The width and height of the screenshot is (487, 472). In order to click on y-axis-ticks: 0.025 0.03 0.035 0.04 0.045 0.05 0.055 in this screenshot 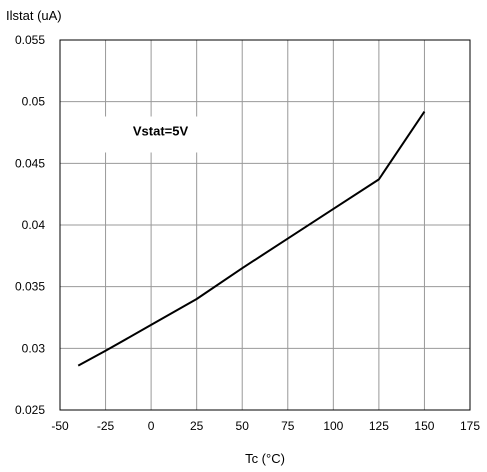, I will do `click(30, 225)`.